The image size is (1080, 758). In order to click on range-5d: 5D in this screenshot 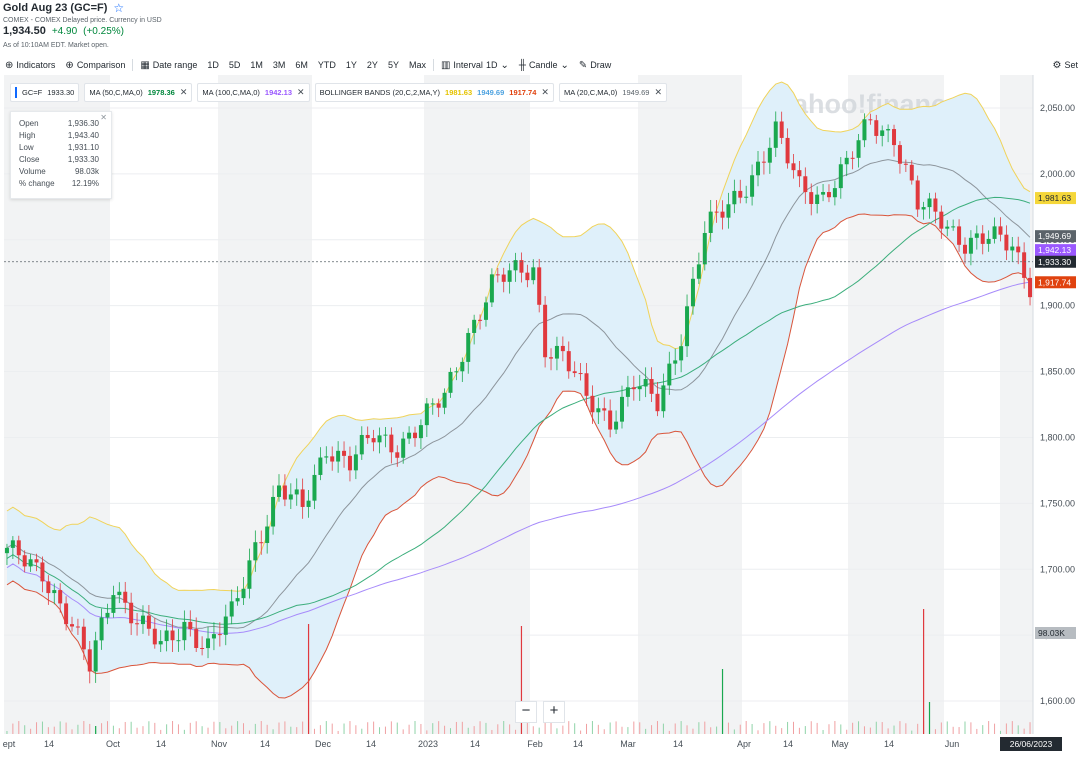, I will do `click(235, 65)`.